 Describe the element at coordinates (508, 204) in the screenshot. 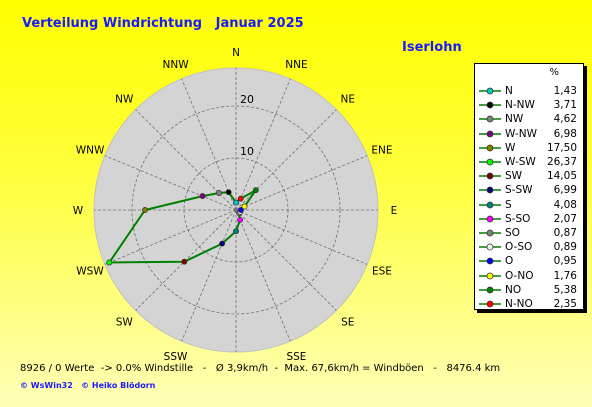

I see `legend-label: S` at that location.